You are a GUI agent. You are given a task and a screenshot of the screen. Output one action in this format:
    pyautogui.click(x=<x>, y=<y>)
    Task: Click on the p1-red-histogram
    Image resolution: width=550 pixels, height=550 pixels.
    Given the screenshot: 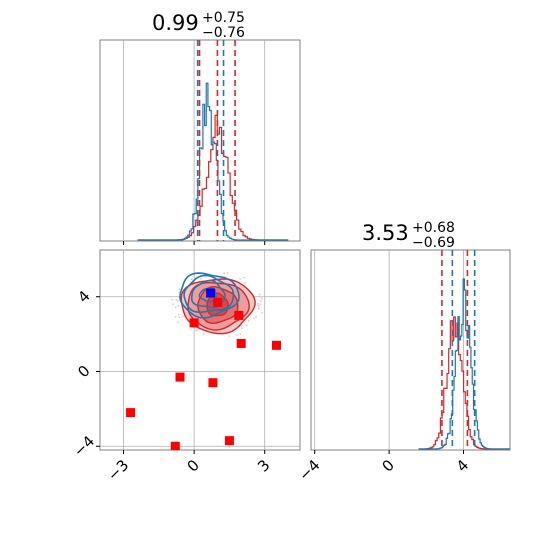 What is the action you would take?
    pyautogui.click(x=213, y=177)
    